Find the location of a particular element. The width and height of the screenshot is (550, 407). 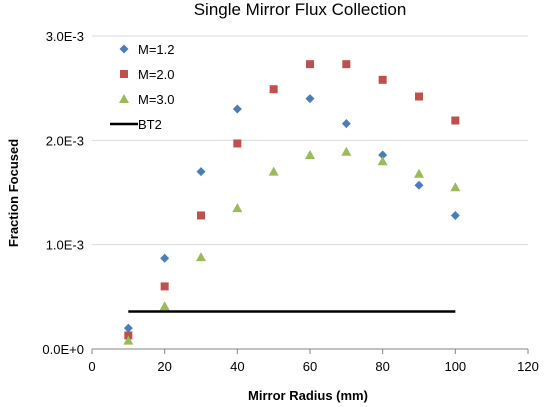

legend-label-m-3-0: M=3.0 is located at coordinates (156, 99).